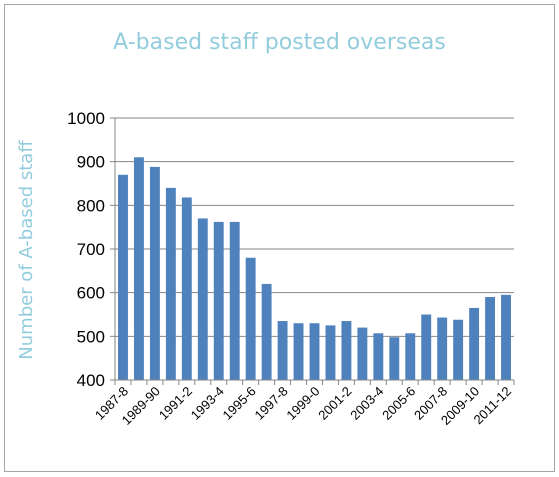  What do you see at coordinates (91, 293) in the screenshot?
I see `y-tick-label: 600` at bounding box center [91, 293].